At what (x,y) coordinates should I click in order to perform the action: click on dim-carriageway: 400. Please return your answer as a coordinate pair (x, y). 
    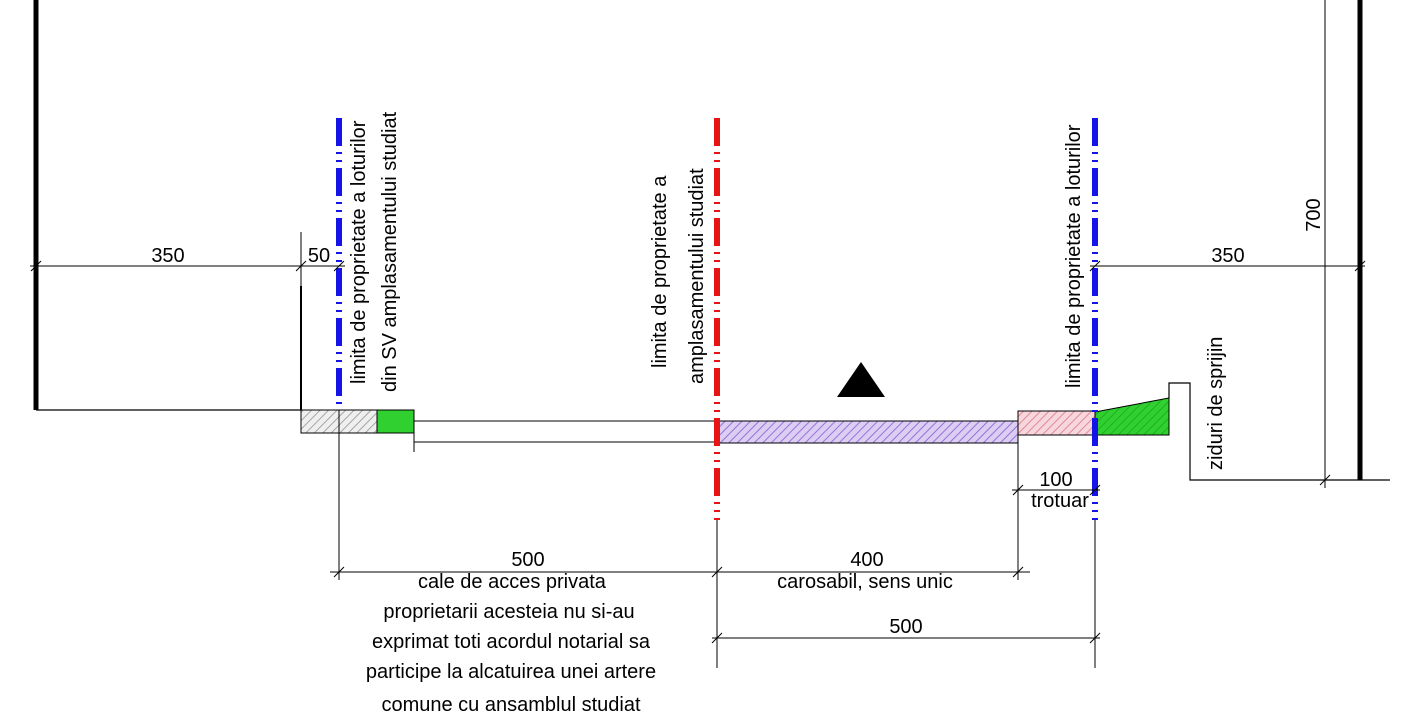
    Looking at the image, I should click on (866, 560).